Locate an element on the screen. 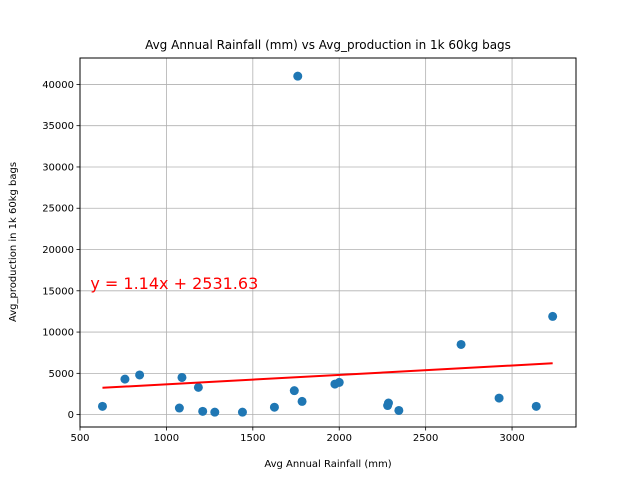 The image size is (640, 480). x-tick-label: 1500 is located at coordinates (252, 438).